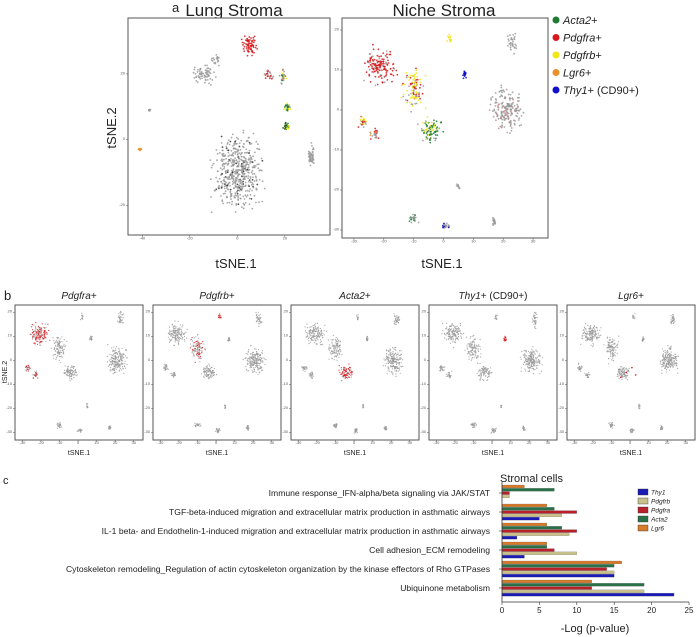 The height and width of the screenshot is (637, 700). I want to click on gene-suffix: + (CD90+), so click(612, 91).